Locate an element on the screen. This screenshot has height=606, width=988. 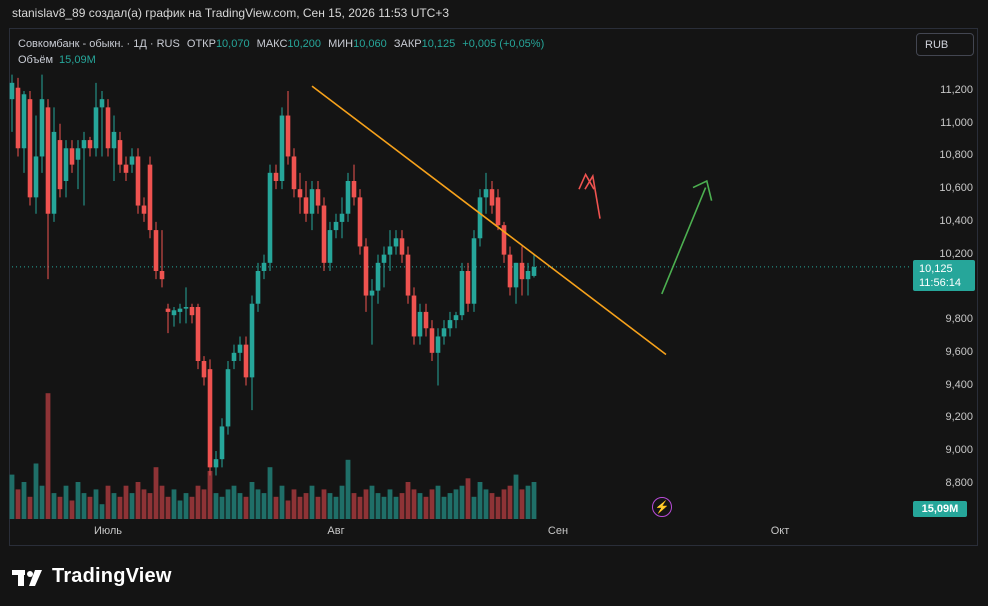
low-label: МИН is located at coordinates (341, 44).